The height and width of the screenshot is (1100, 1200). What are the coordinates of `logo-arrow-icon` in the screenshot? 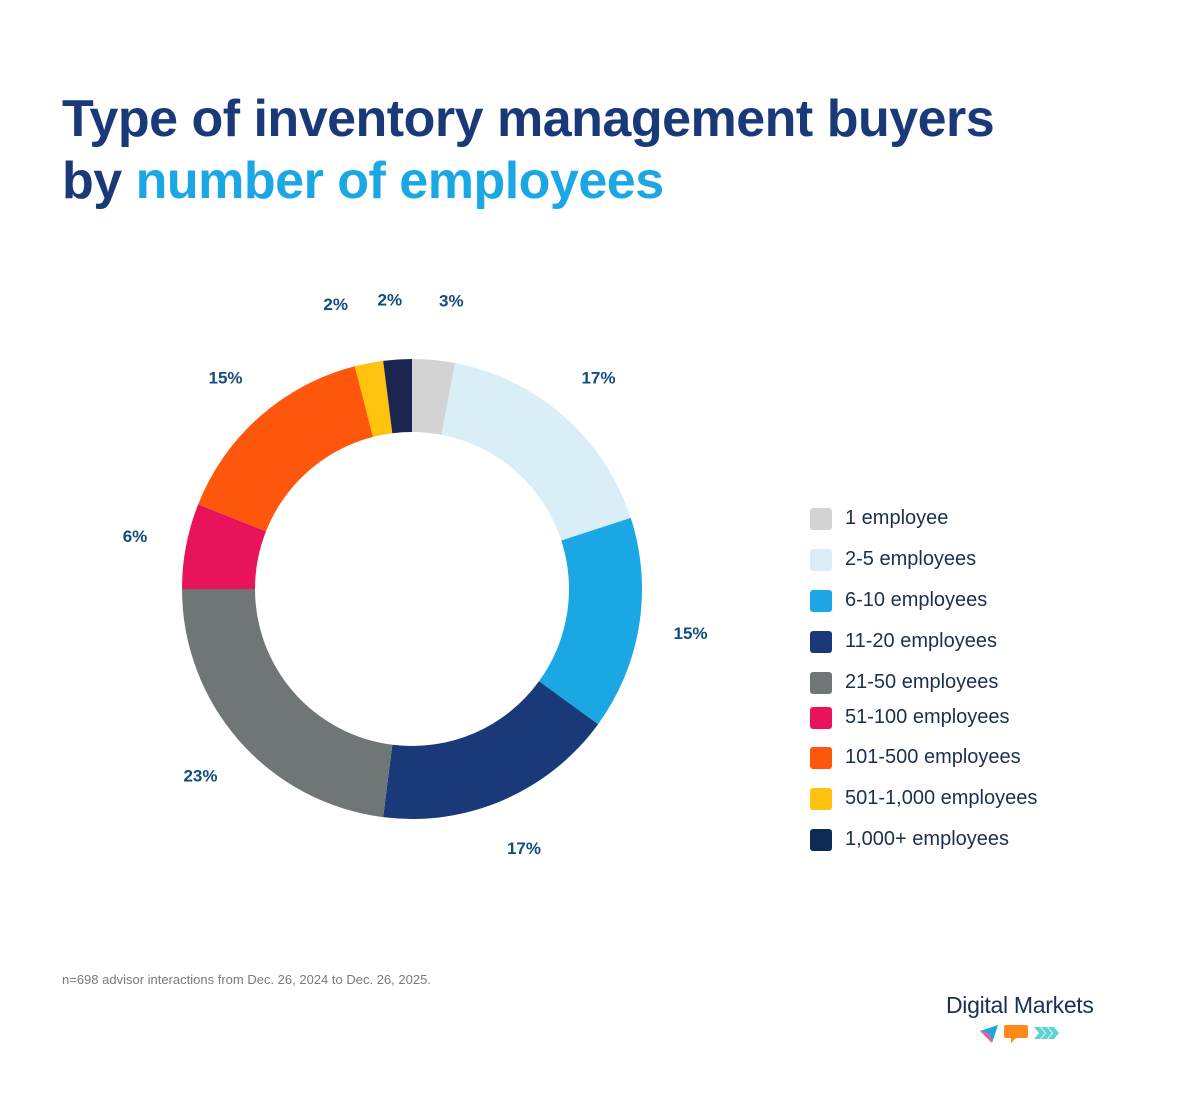 It's located at (989, 1034).